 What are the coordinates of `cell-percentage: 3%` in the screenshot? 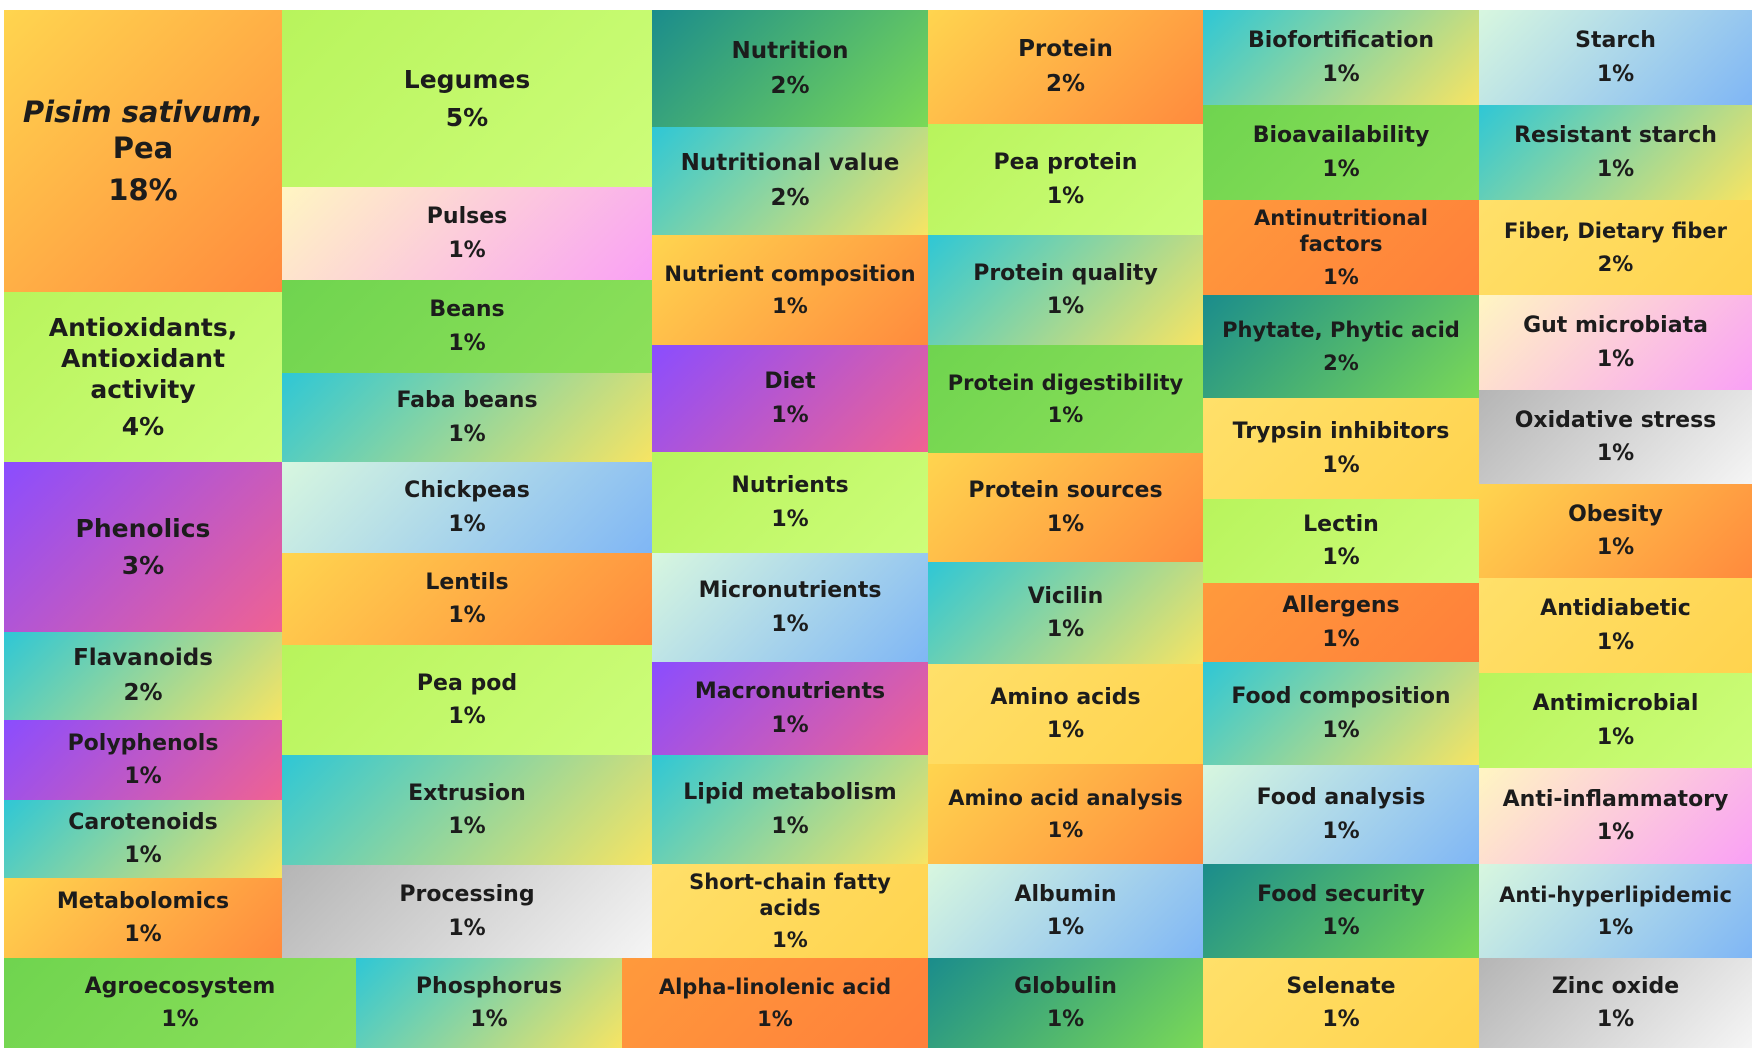 It's located at (143, 565).